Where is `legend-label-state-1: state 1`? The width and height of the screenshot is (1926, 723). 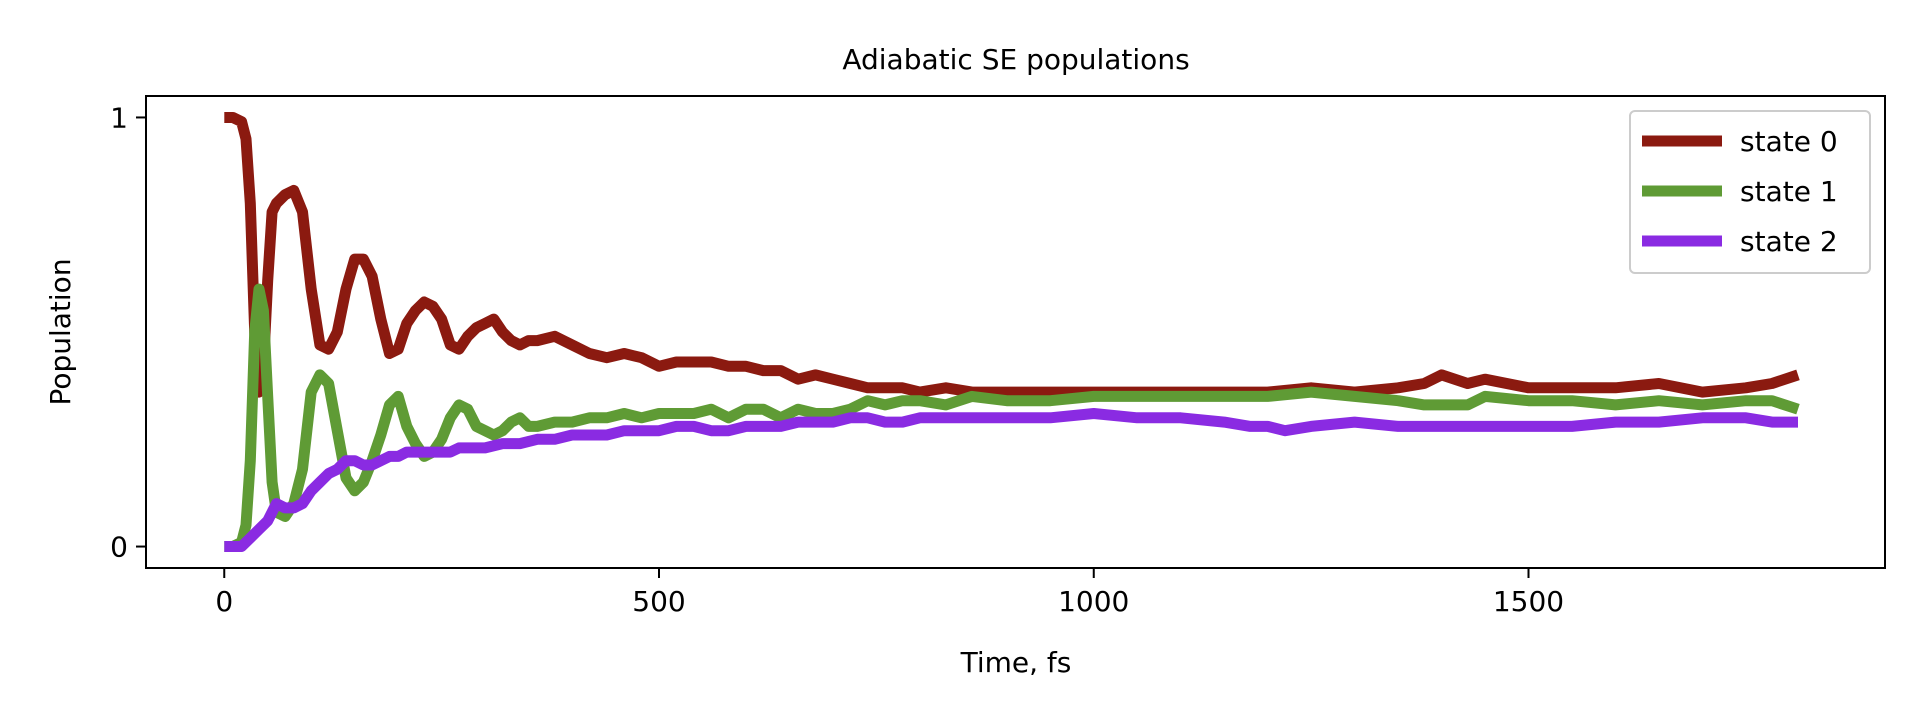
legend-label-state-1: state 1 is located at coordinates (1789, 191).